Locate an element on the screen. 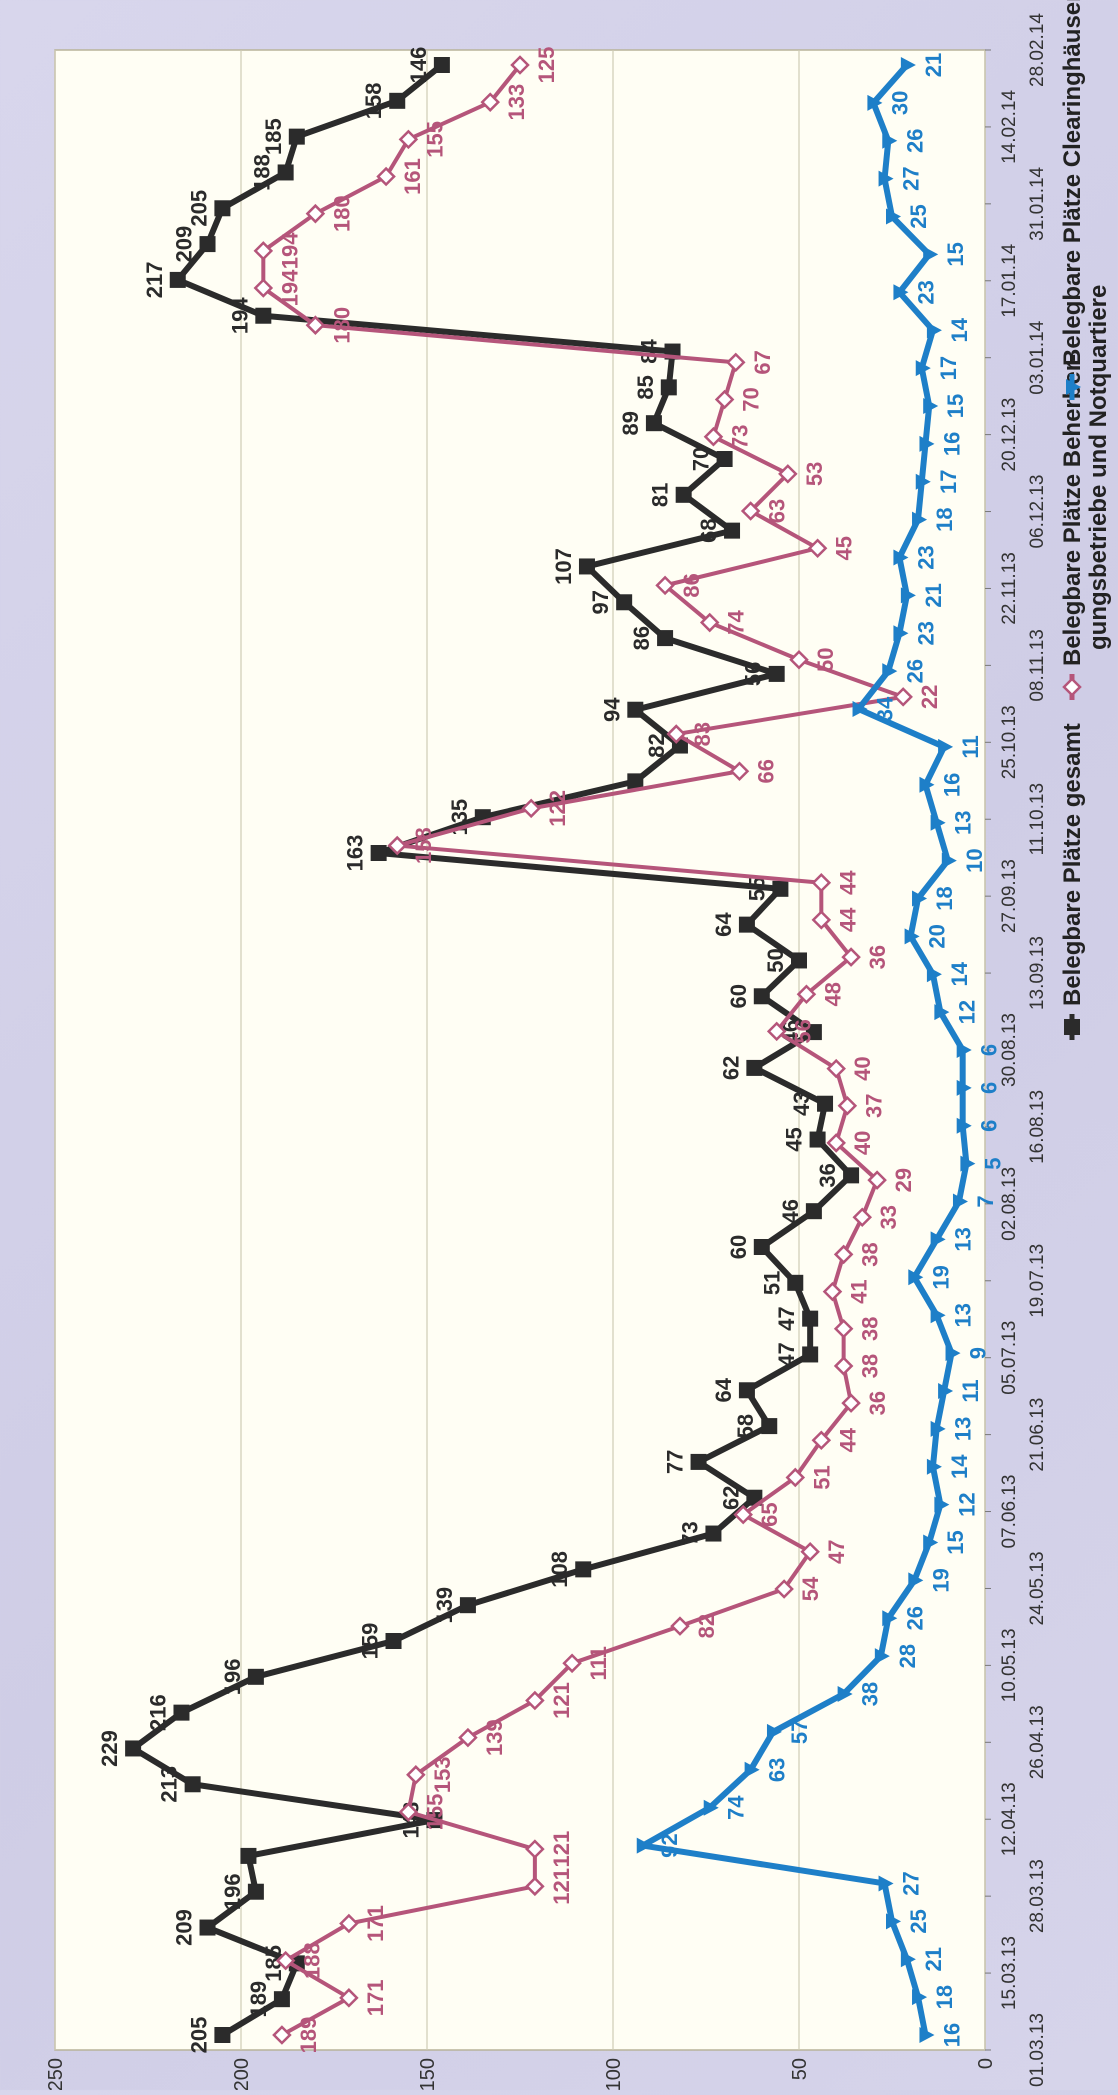  data-label: 188 is located at coordinates (312, 1960).